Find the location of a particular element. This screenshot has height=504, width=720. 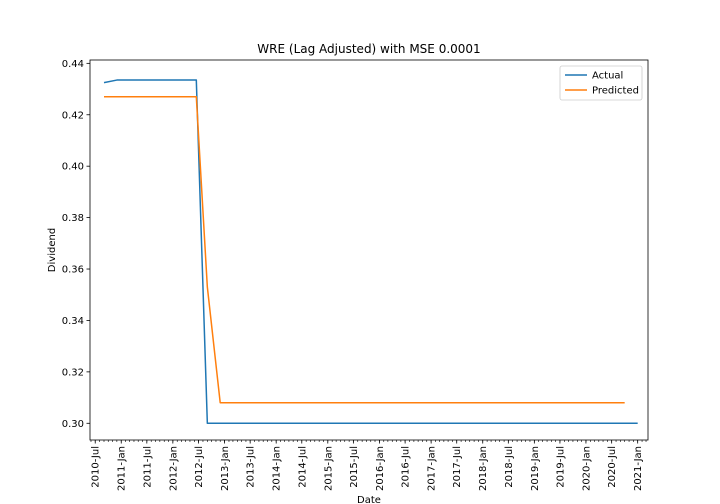

x-tick-label: 2015-Jan is located at coordinates (328, 468).